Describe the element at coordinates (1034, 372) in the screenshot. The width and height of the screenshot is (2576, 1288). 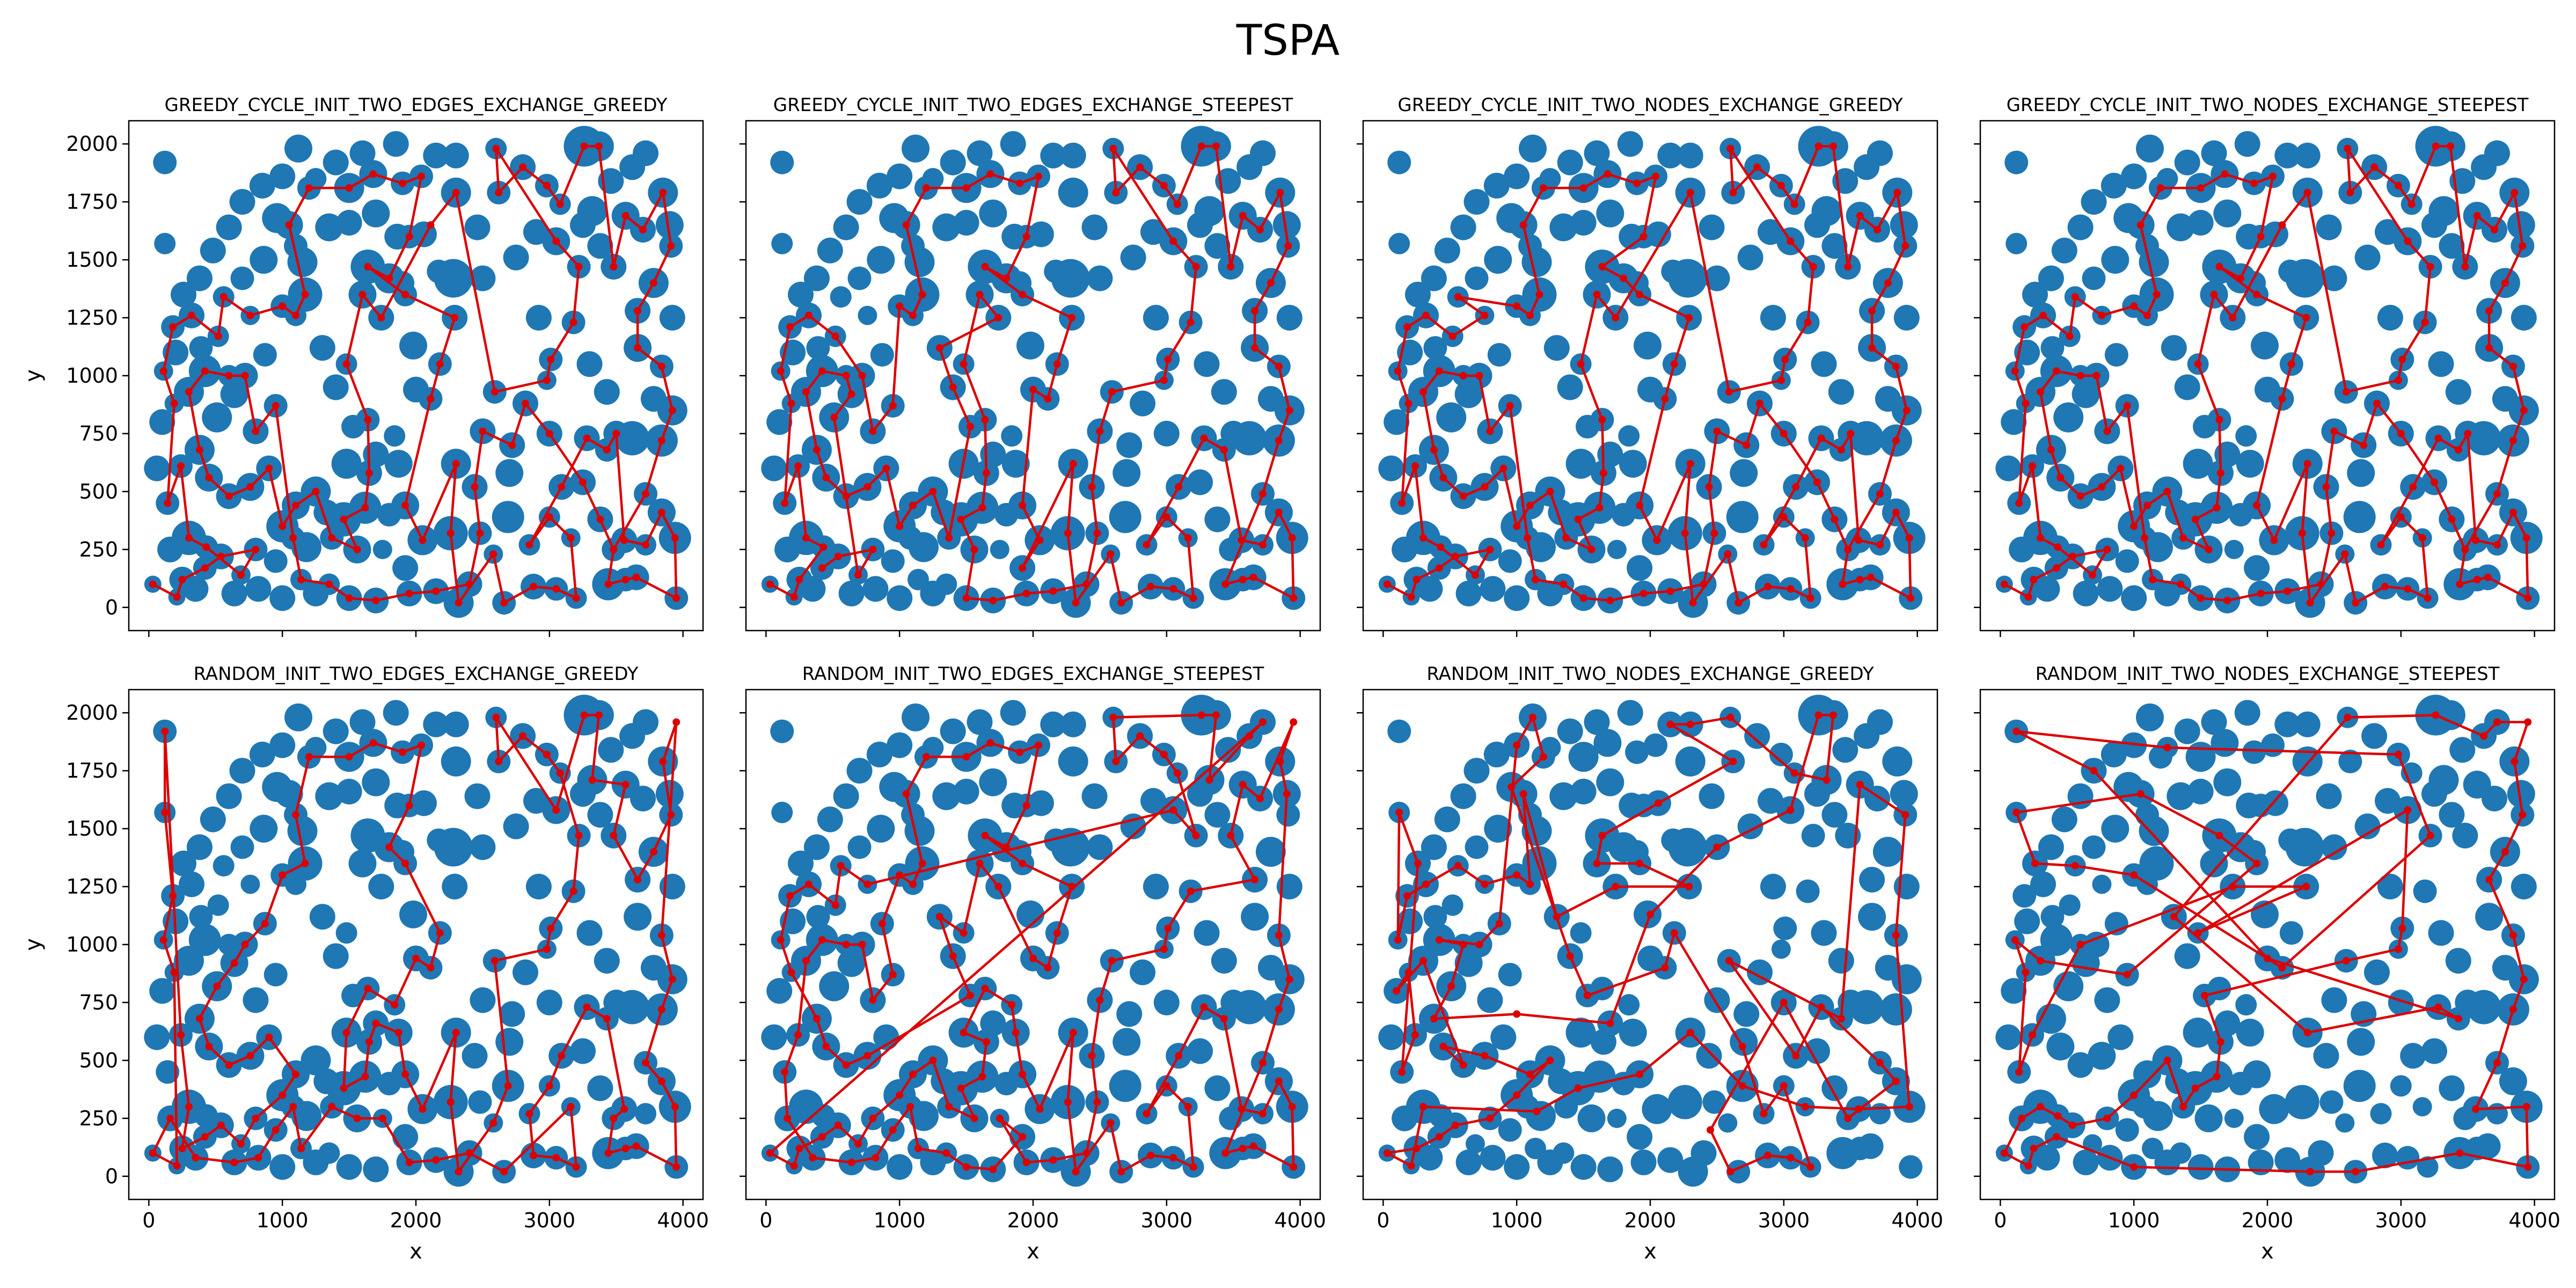
I see `plot-area` at that location.